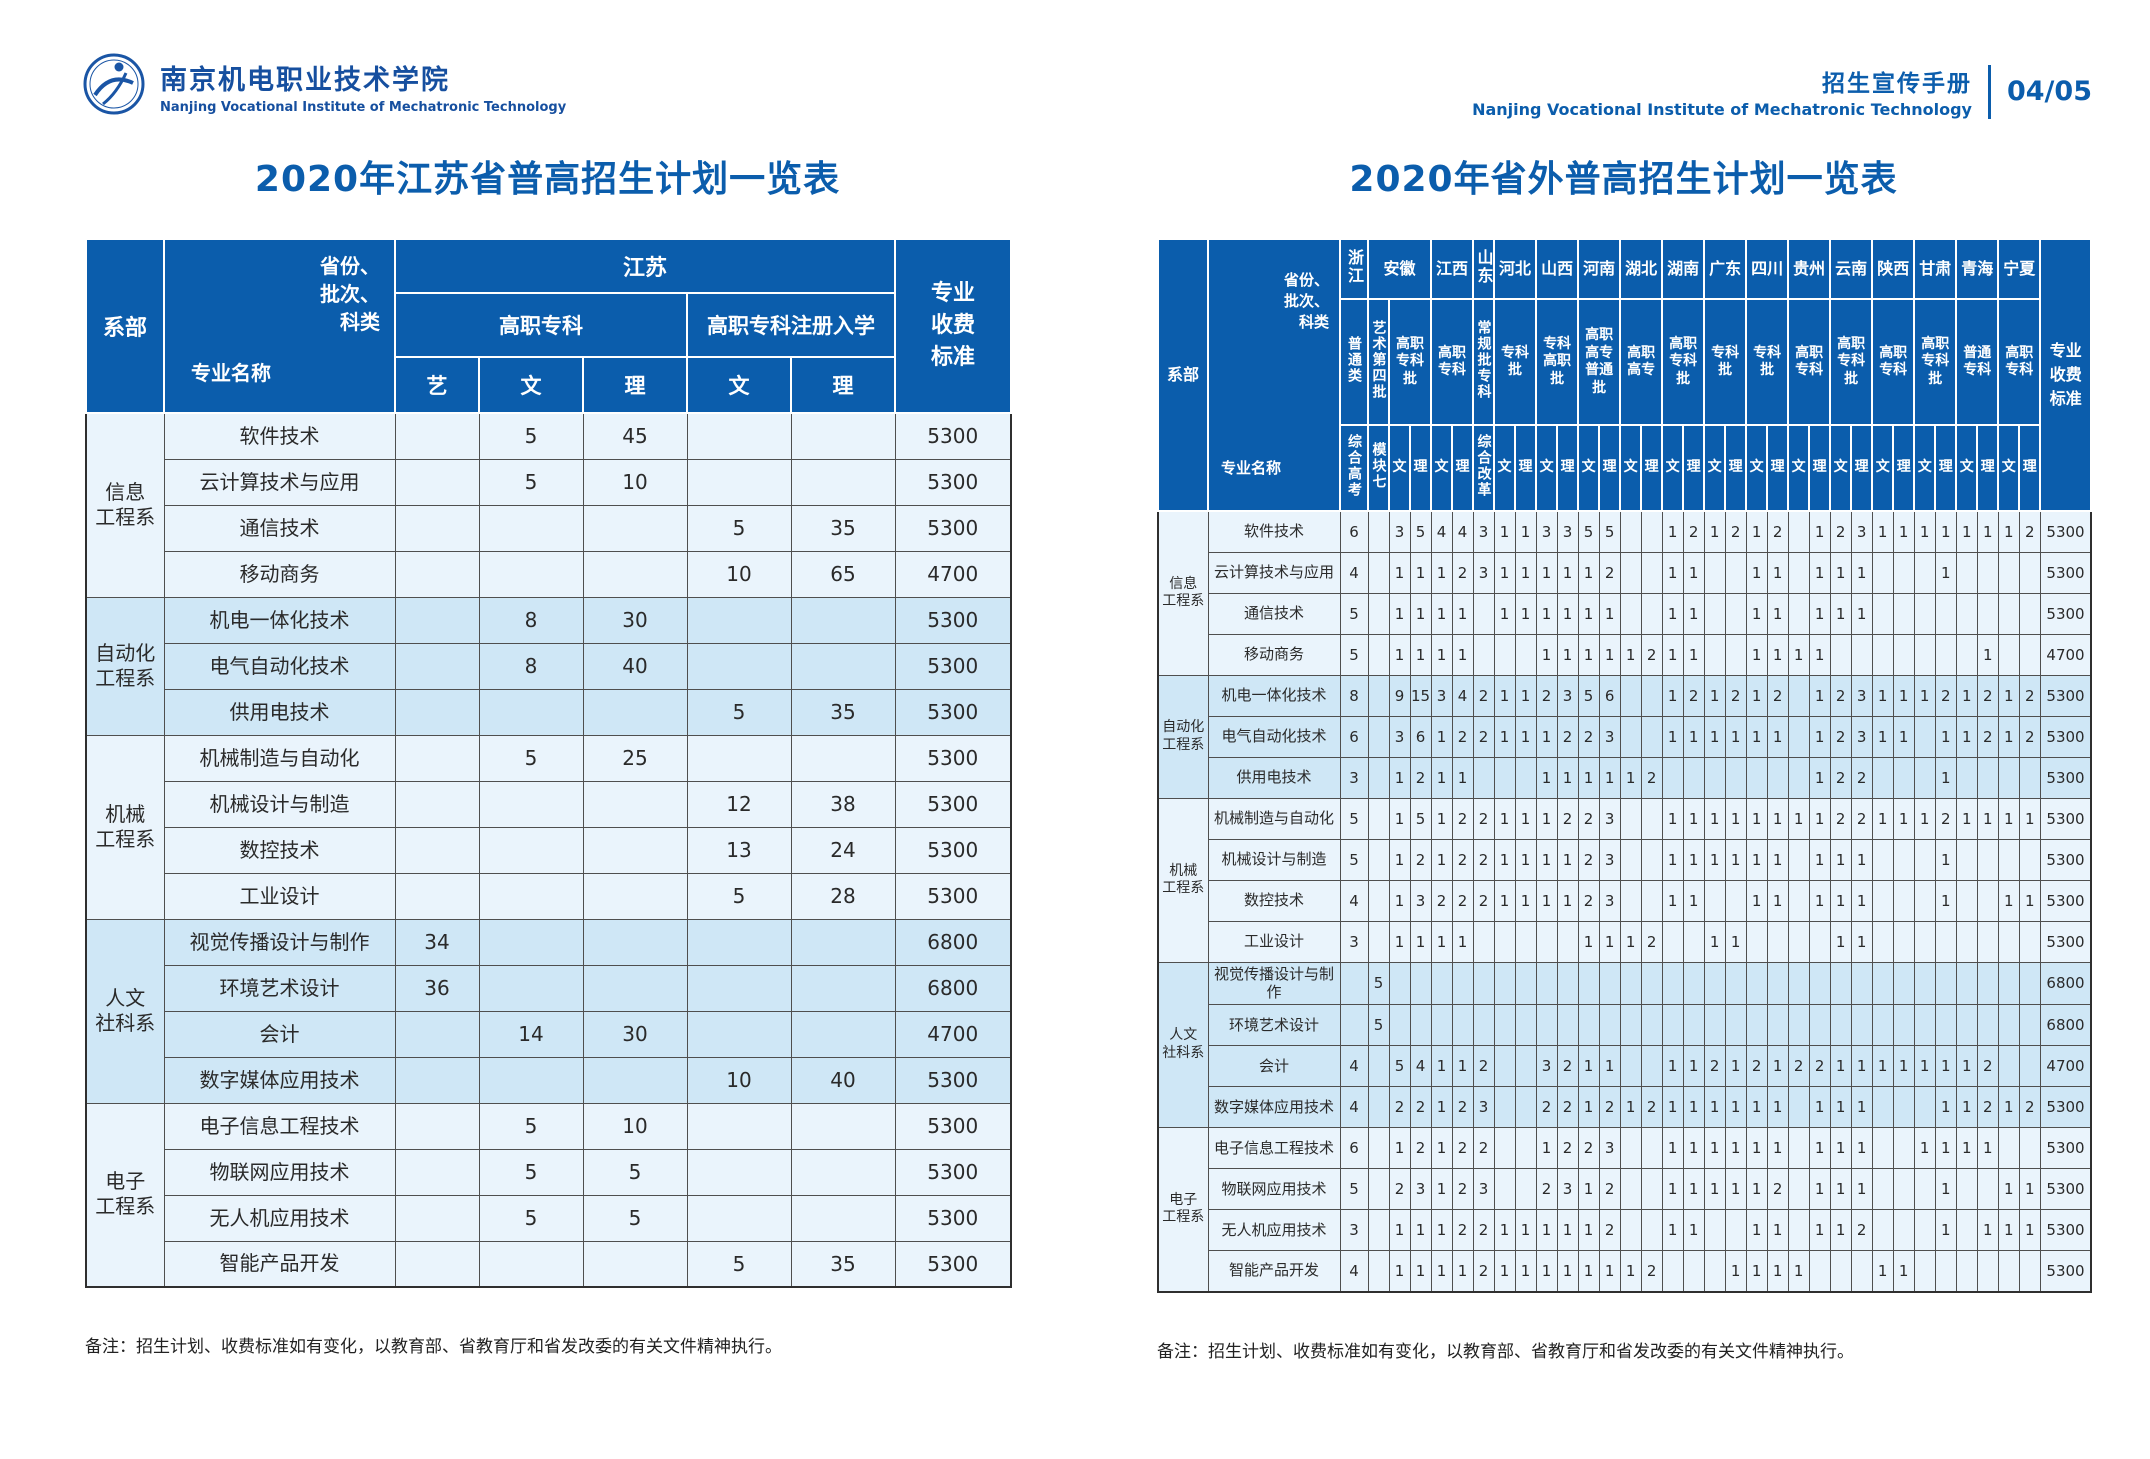  Describe the element at coordinates (125, 665) in the screenshot. I see `cell-label: 自动化 工程系` at that location.